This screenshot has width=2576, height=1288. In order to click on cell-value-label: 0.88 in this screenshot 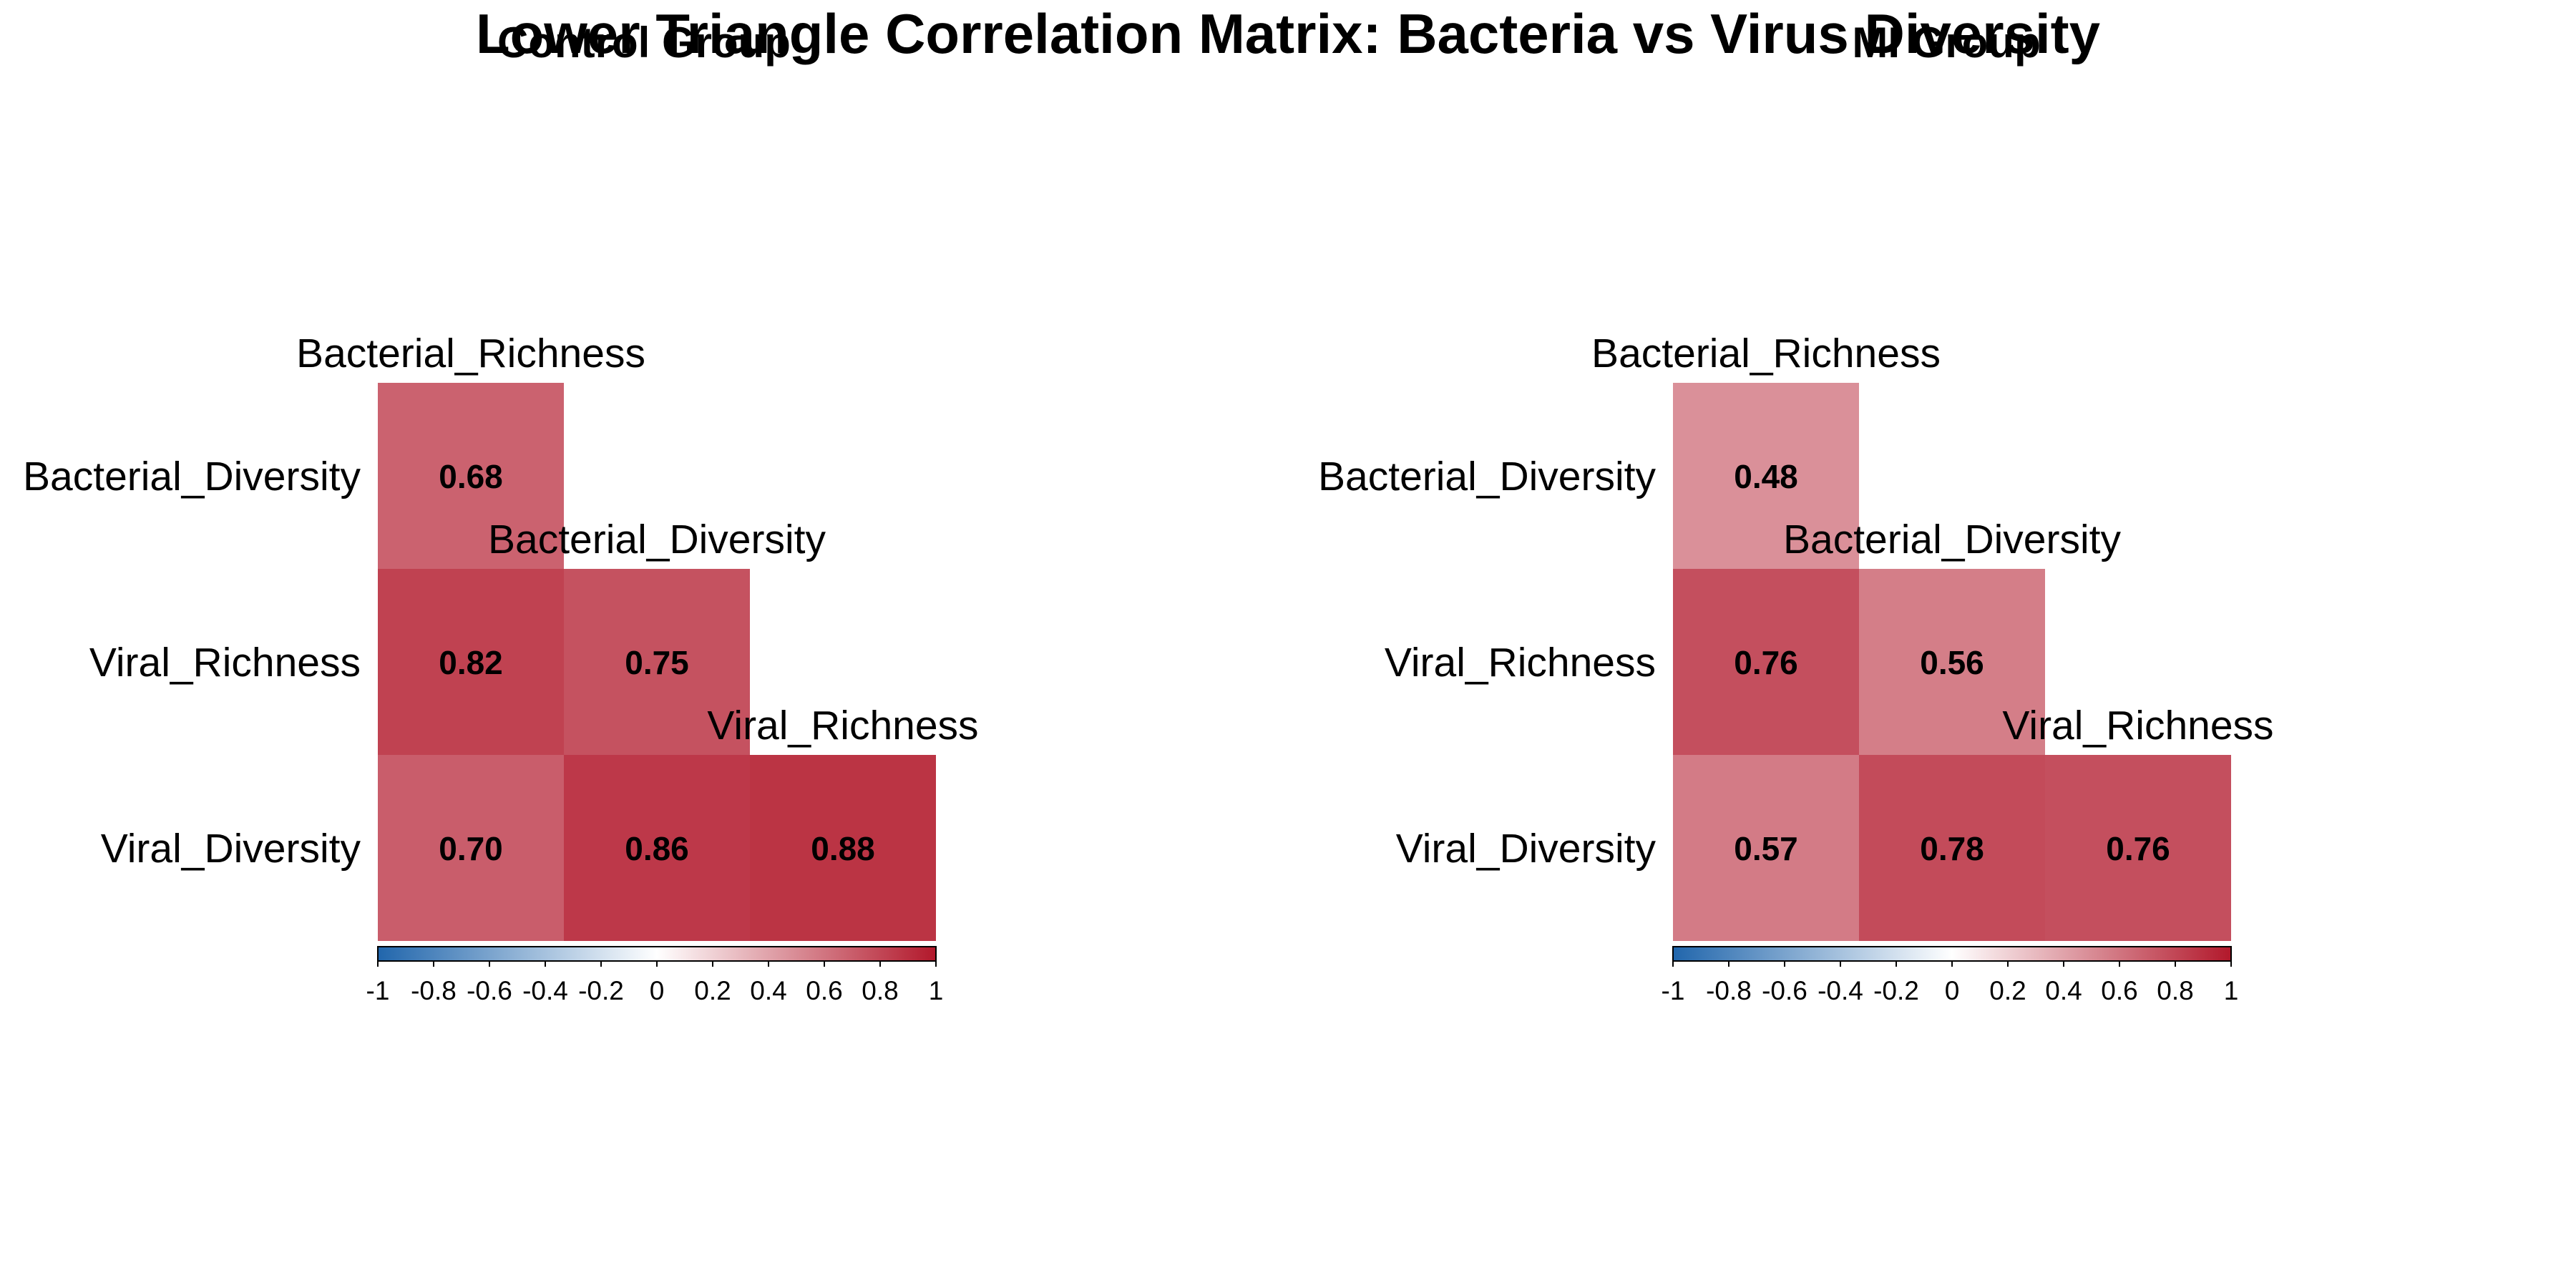, I will do `click(843, 848)`.